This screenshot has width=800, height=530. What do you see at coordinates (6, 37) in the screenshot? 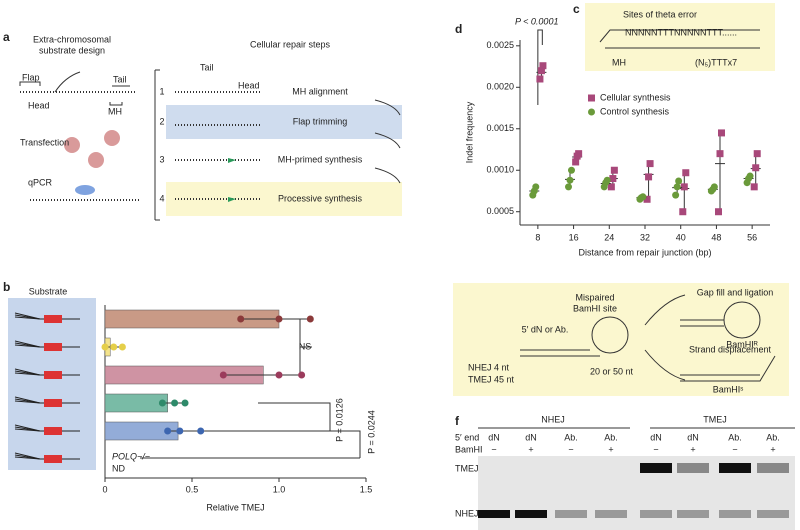
I see `panel-label: a` at bounding box center [6, 37].